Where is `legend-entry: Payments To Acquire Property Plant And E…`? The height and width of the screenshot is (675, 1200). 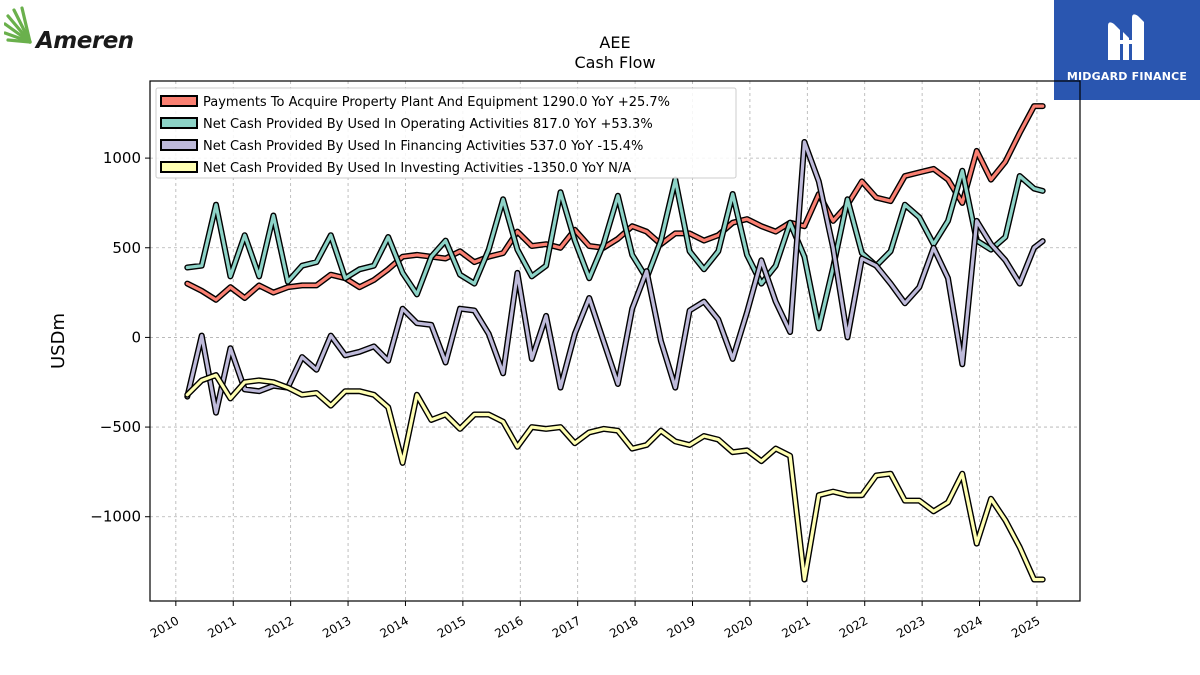 legend-entry: Payments To Acquire Property Plant And E… is located at coordinates (436, 102).